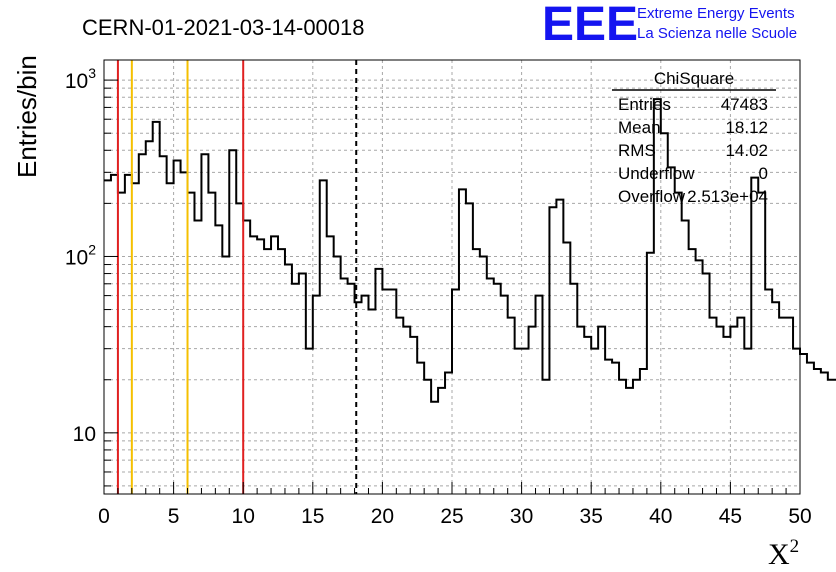  What do you see at coordinates (84, 434) in the screenshot?
I see `y-tick-label: 10` at bounding box center [84, 434].